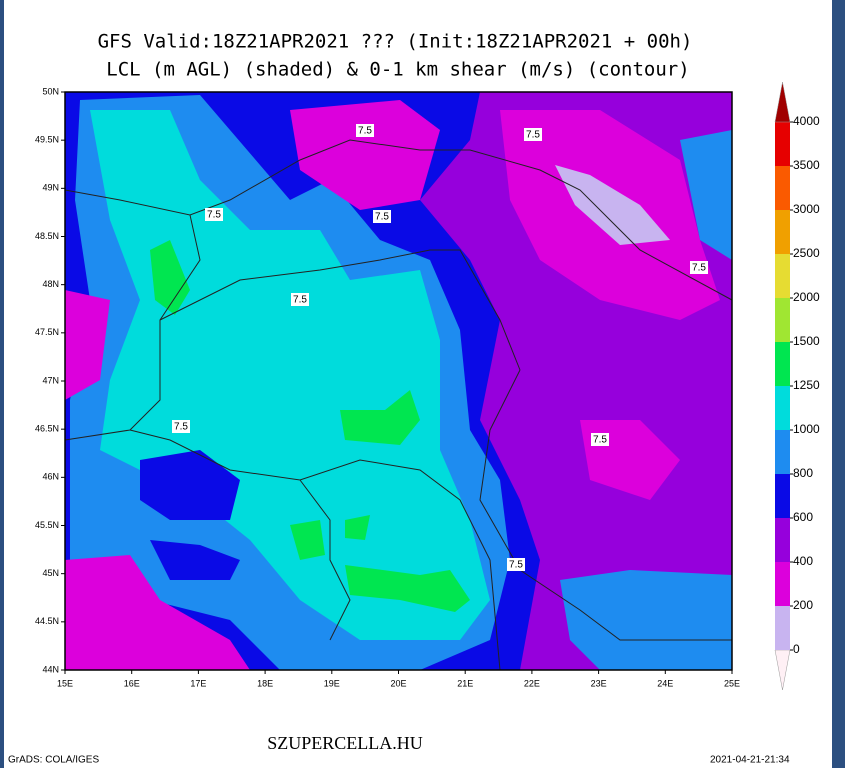 The height and width of the screenshot is (772, 845). What do you see at coordinates (796, 649) in the screenshot?
I see `colorbar-label: 0` at bounding box center [796, 649].